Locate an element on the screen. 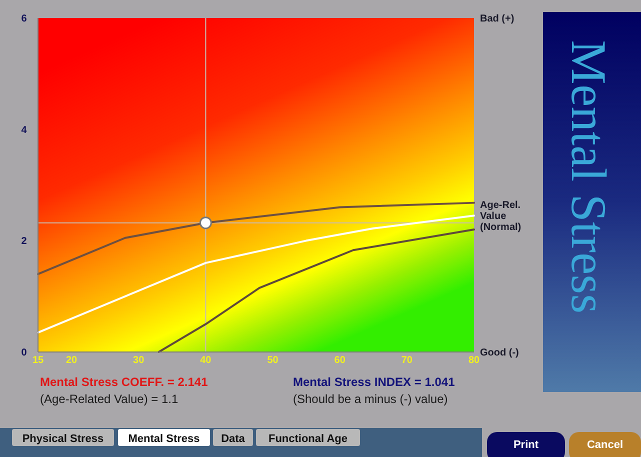 The width and height of the screenshot is (641, 457). text: (Age-Related Value) = 1.1 is located at coordinates (109, 399).